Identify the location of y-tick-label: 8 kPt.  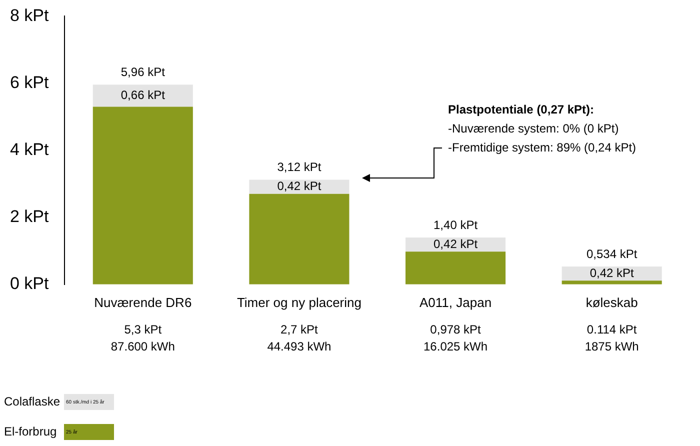
(30, 15).